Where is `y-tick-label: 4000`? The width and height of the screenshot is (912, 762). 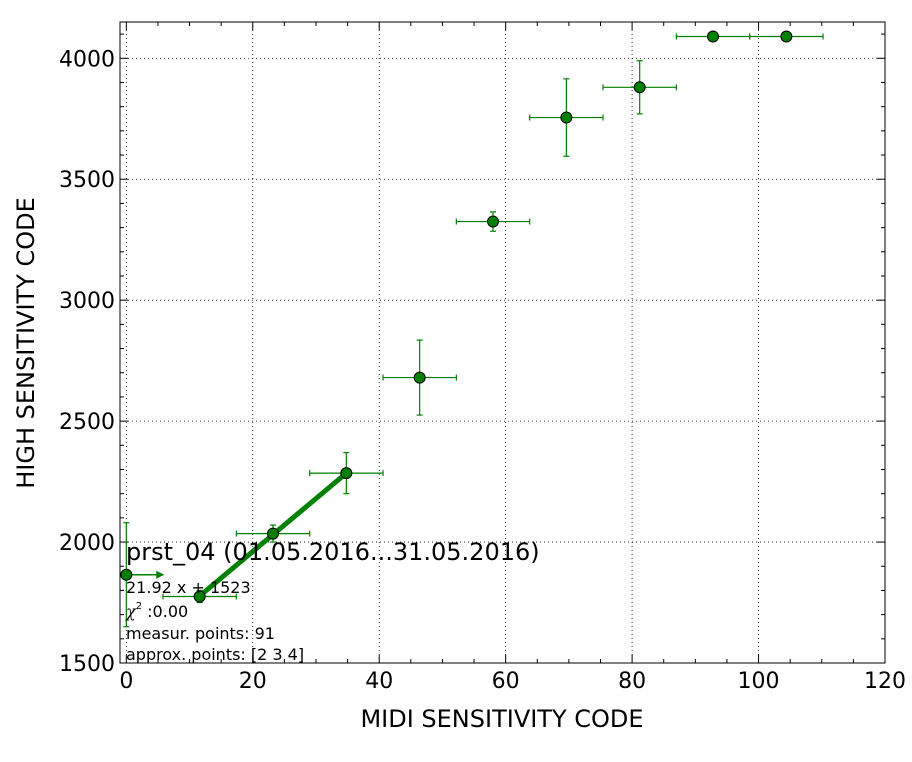
y-tick-label: 4000 is located at coordinates (87, 59).